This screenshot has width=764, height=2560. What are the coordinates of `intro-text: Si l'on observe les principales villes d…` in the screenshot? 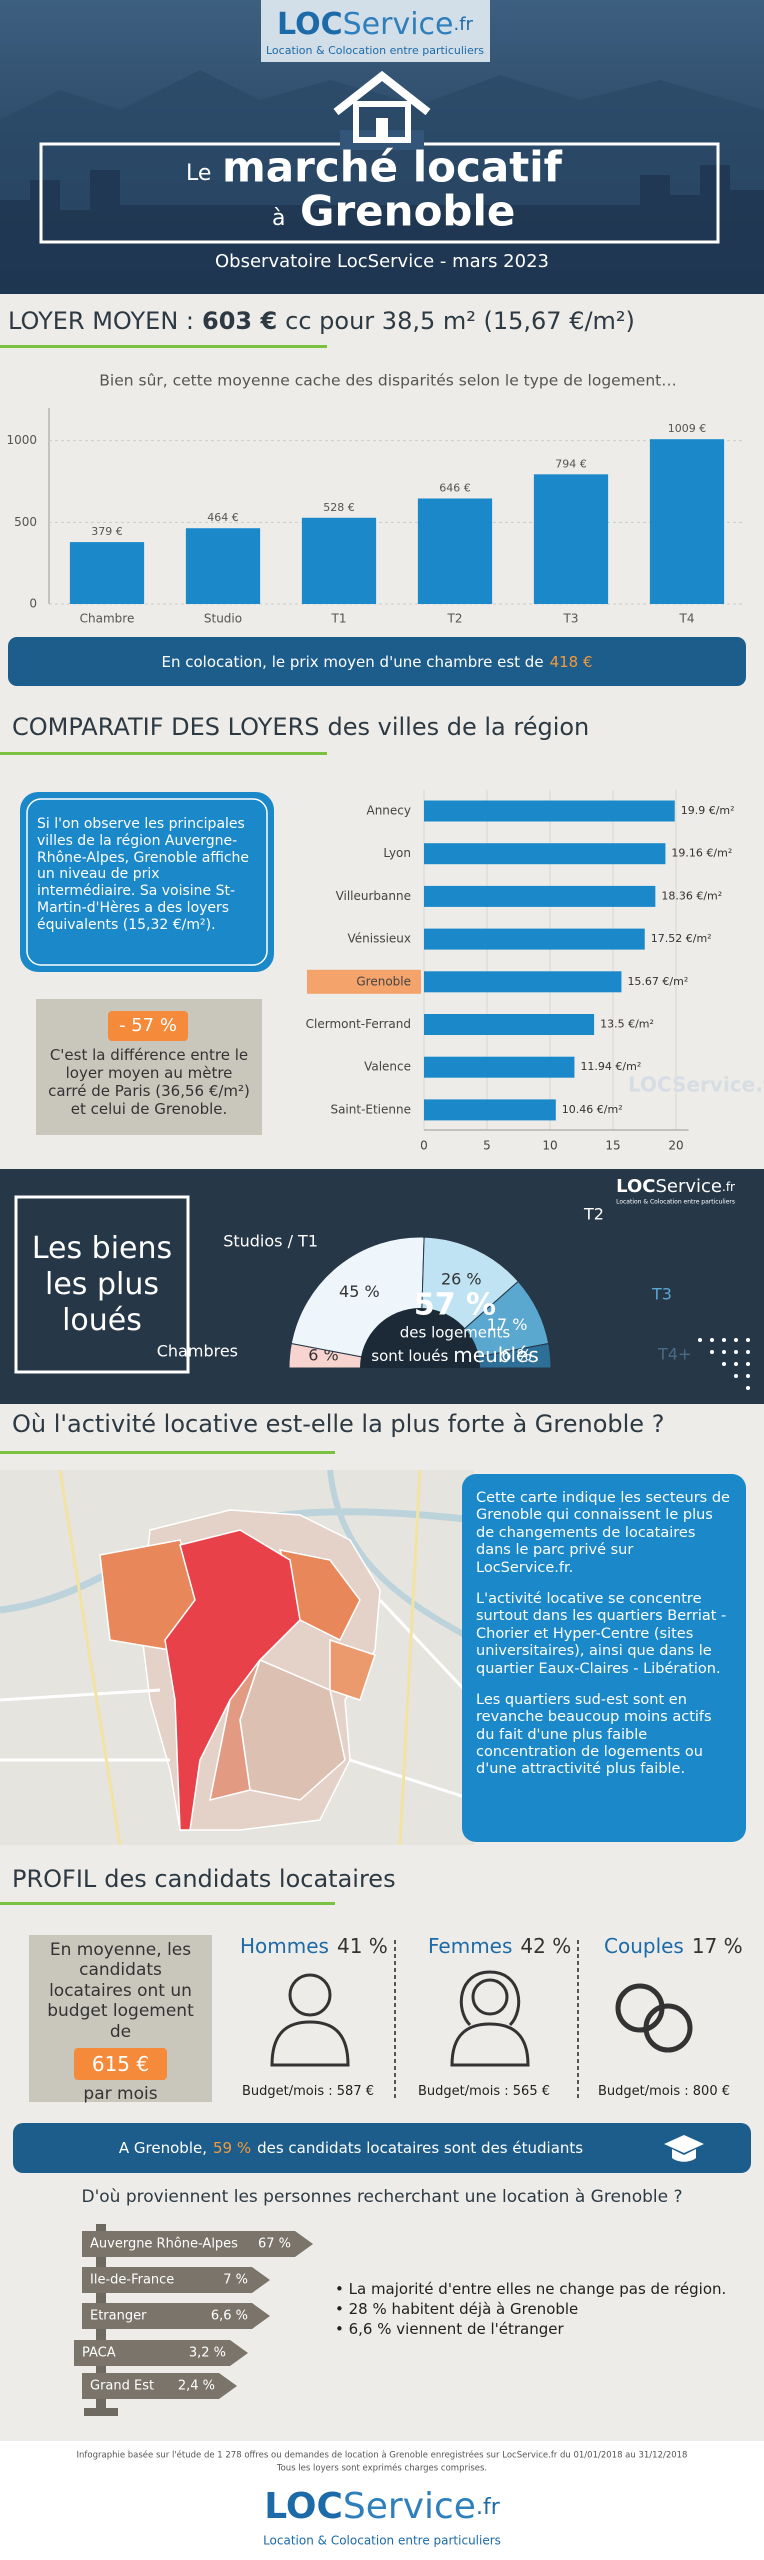 It's located at (143, 874).